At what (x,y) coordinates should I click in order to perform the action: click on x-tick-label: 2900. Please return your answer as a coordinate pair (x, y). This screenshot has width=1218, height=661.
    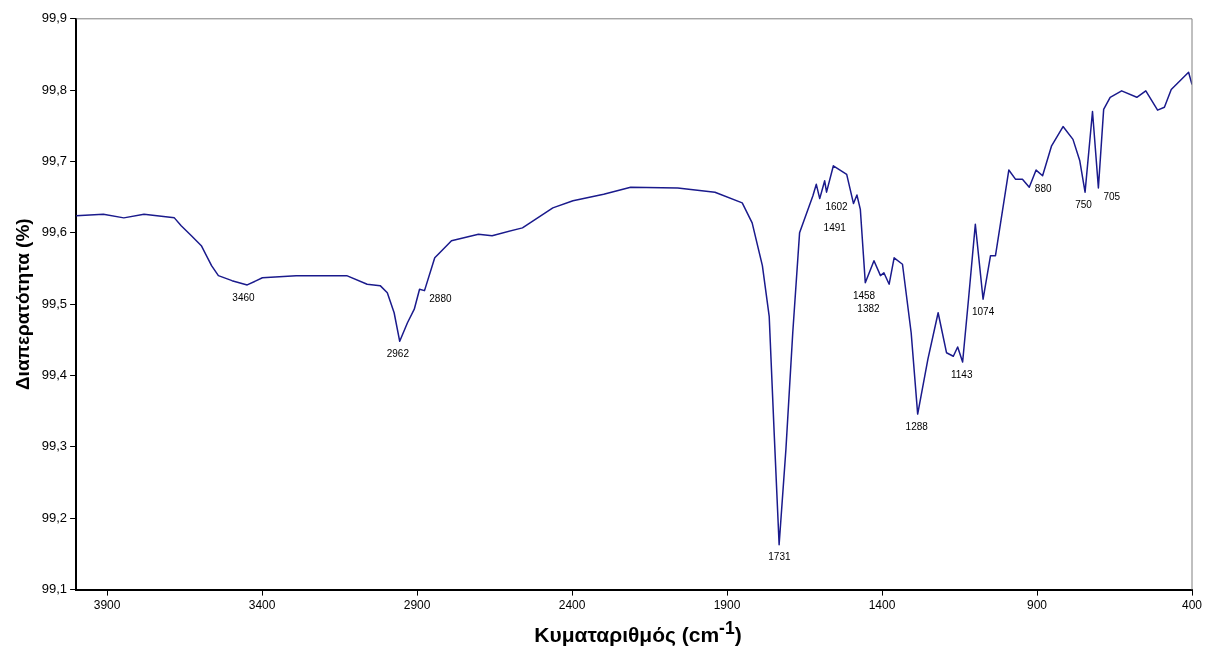
    Looking at the image, I should click on (417, 605).